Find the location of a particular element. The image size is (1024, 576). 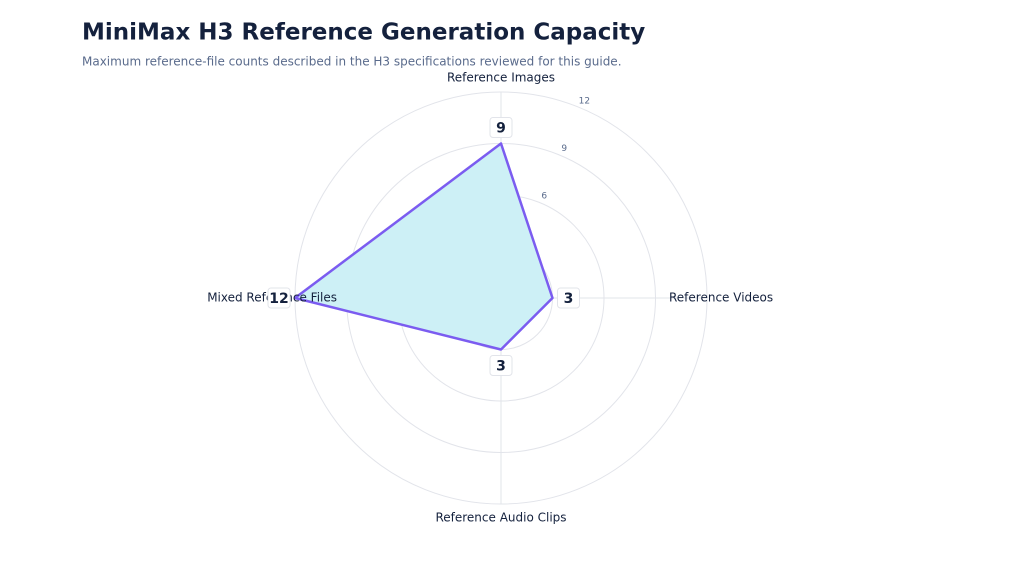

category-label: Reference Images is located at coordinates (501, 78).